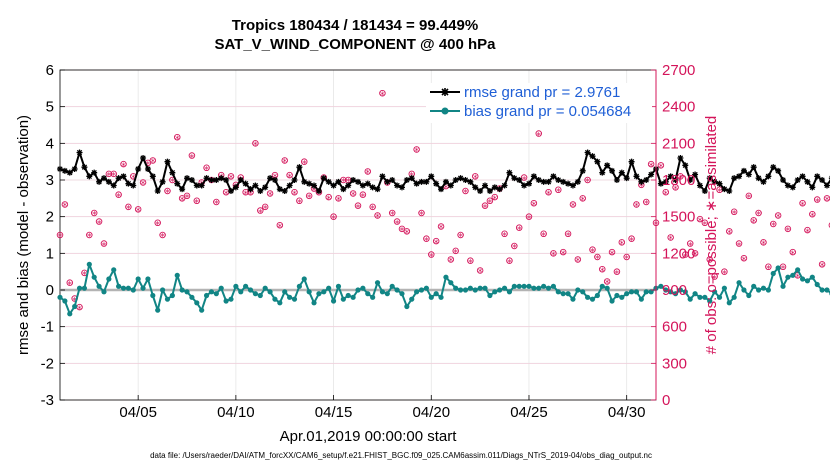 This screenshot has height=470, width=830. I want to click on y2-axis-label: # of obs: o=possible; ∗=assimilated, so click(711, 235).